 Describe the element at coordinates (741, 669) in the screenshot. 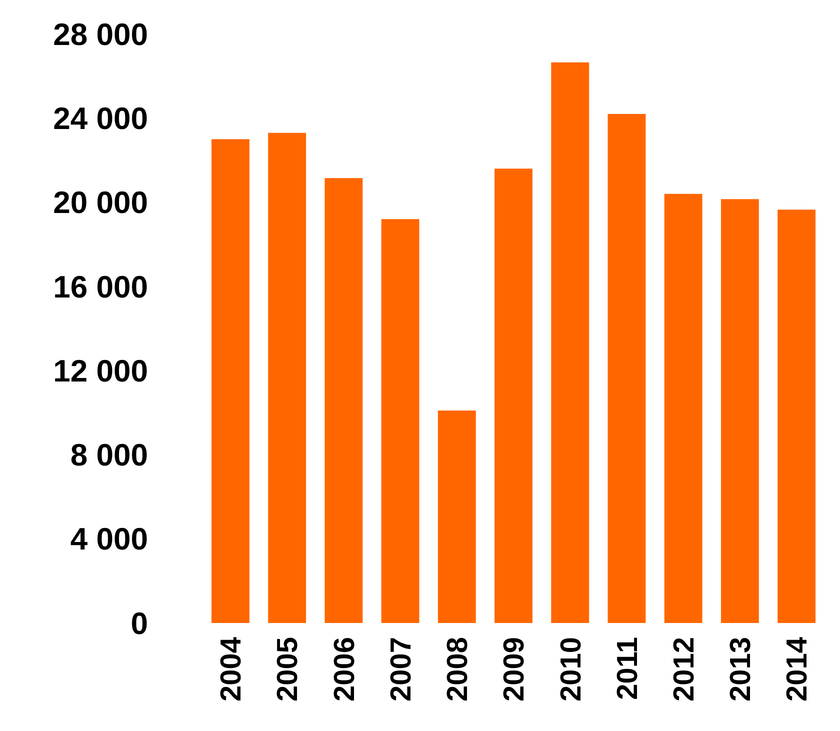

I see `x-tick-label: 2013` at that location.